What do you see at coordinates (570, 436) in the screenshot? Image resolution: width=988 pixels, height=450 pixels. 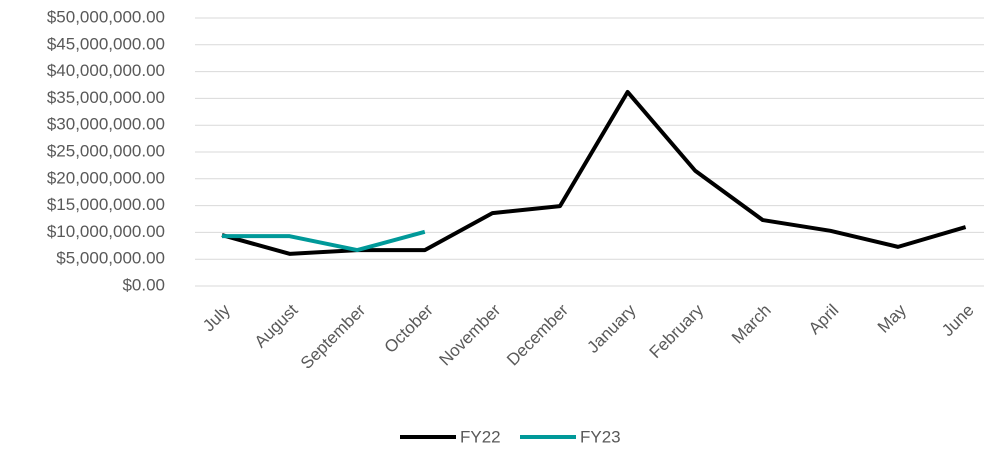 I see `legend-item: FY23` at bounding box center [570, 436].